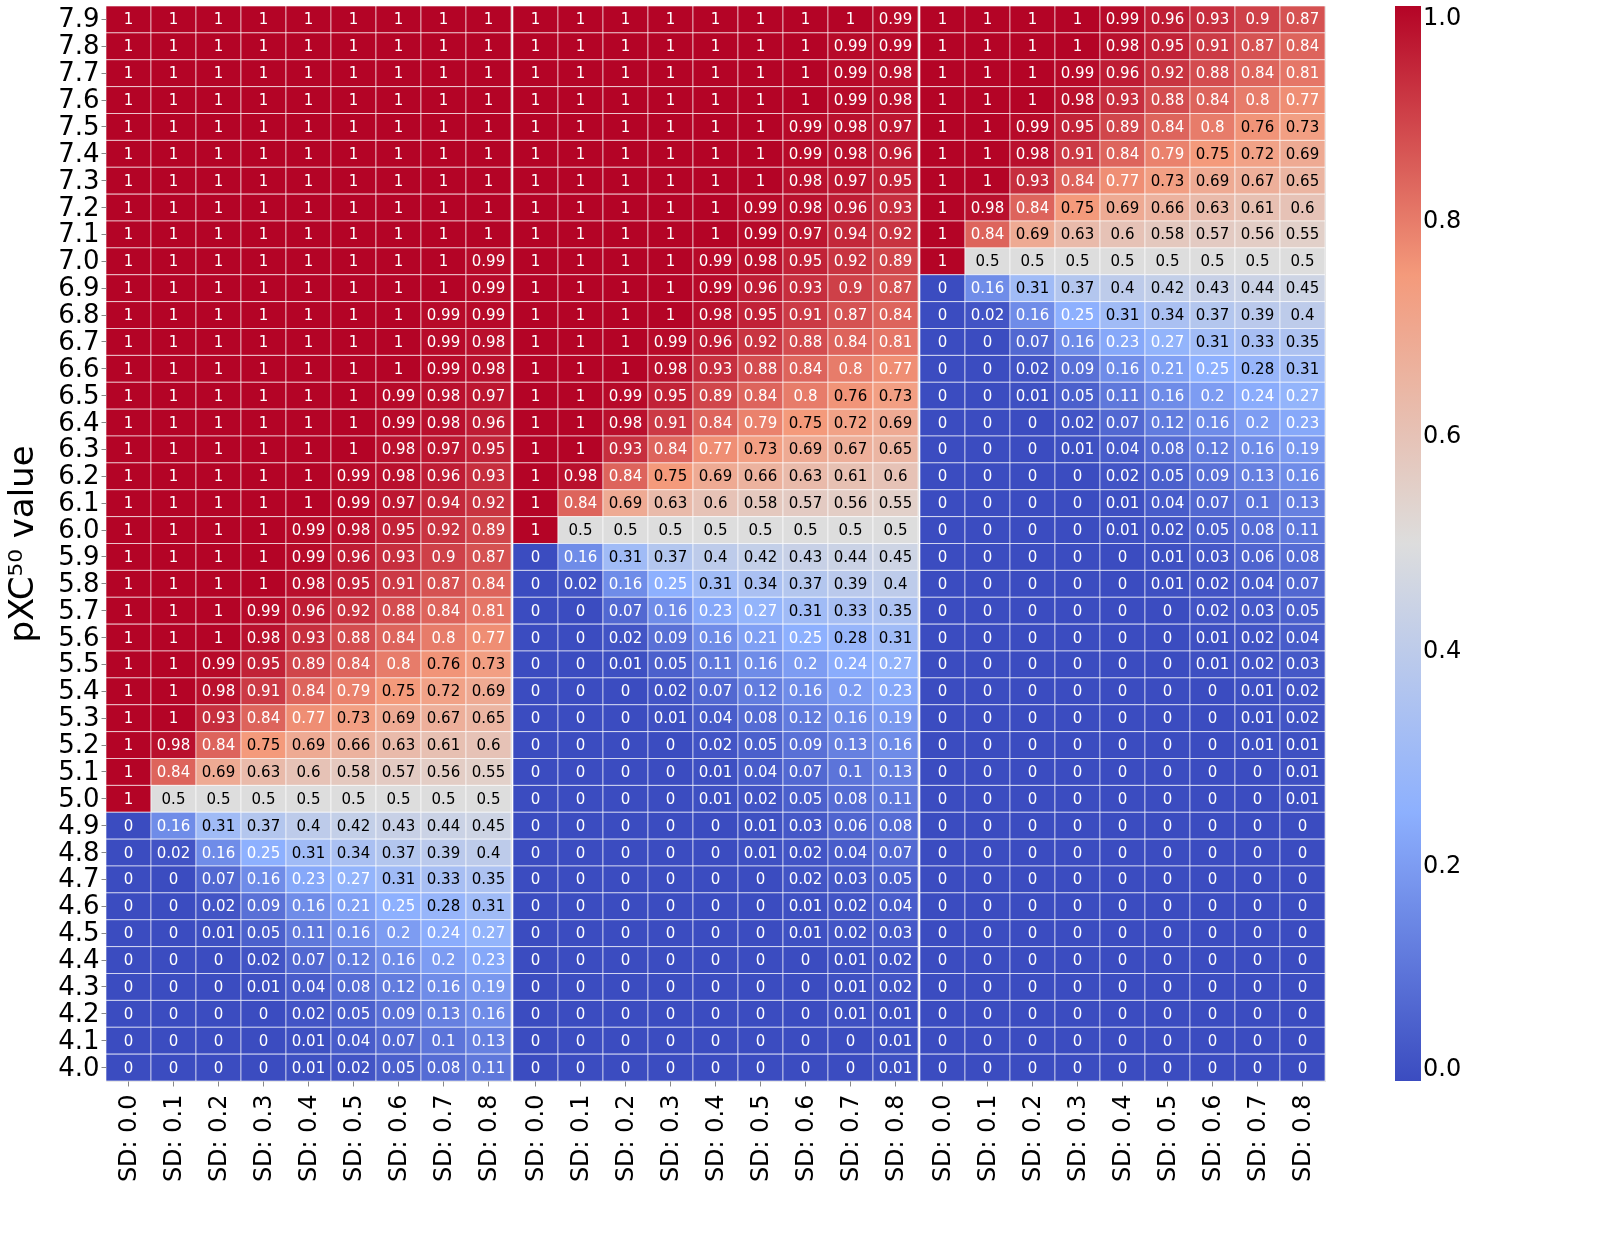  I want to click on x-tick-label: SD: 0.3, so click(1076, 1138).